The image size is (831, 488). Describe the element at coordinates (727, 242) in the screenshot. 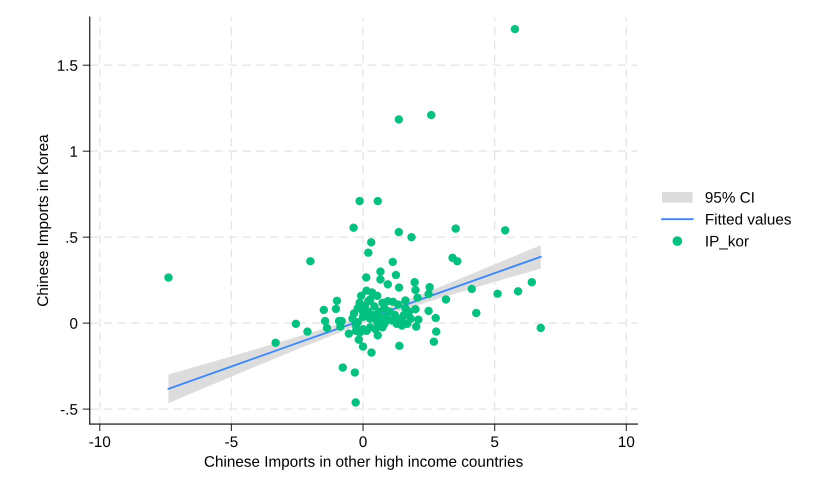

I see `legend-label: IP_kor` at that location.